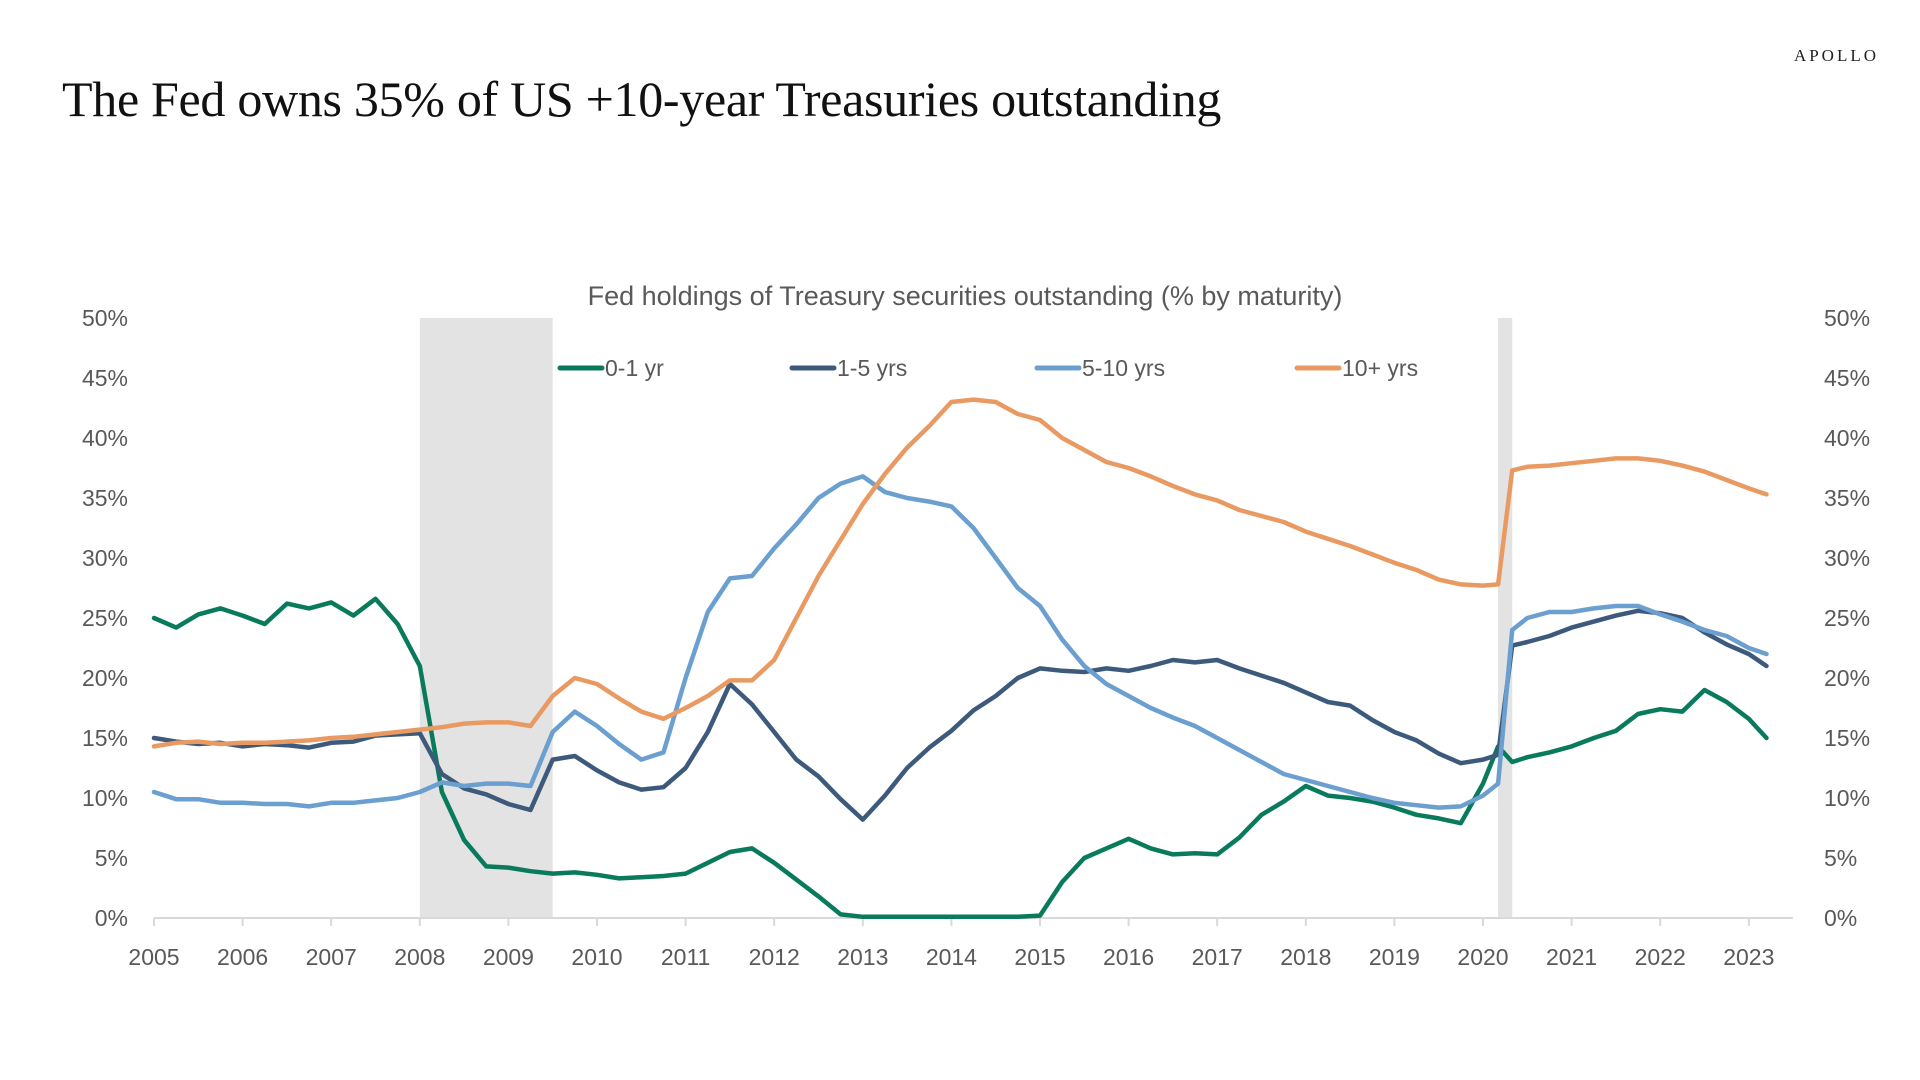 The image size is (1920, 1080). What do you see at coordinates (1482, 957) in the screenshot?
I see `x-tick-label: 2020` at bounding box center [1482, 957].